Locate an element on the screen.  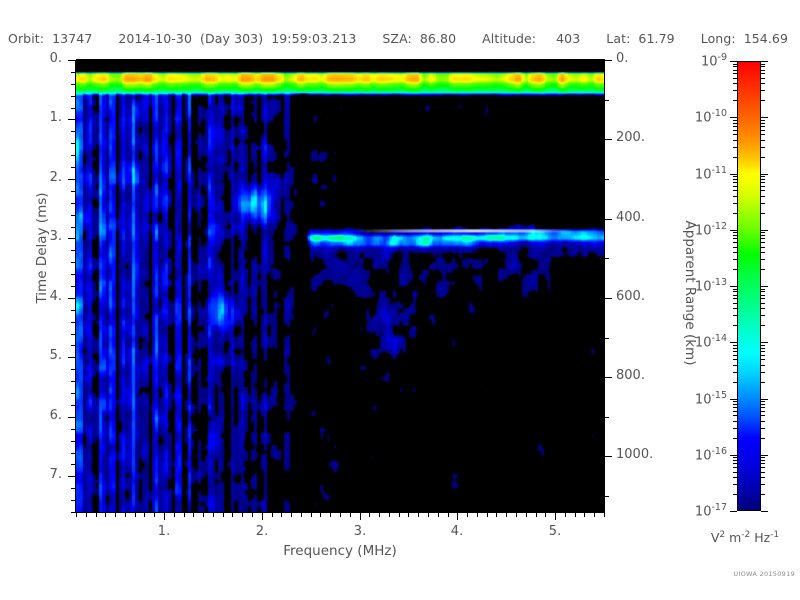
x-axis-tick-label: 2. is located at coordinates (262, 531).